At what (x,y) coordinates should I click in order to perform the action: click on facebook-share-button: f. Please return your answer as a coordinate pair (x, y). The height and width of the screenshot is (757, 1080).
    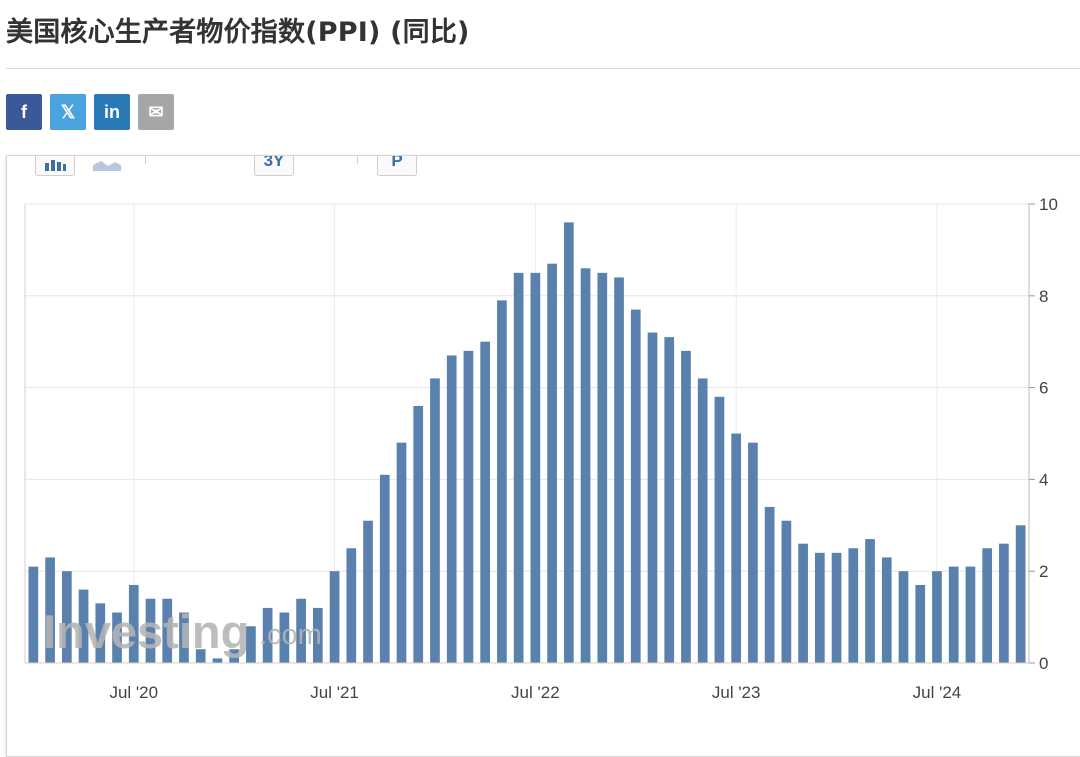
    Looking at the image, I should click on (24, 112).